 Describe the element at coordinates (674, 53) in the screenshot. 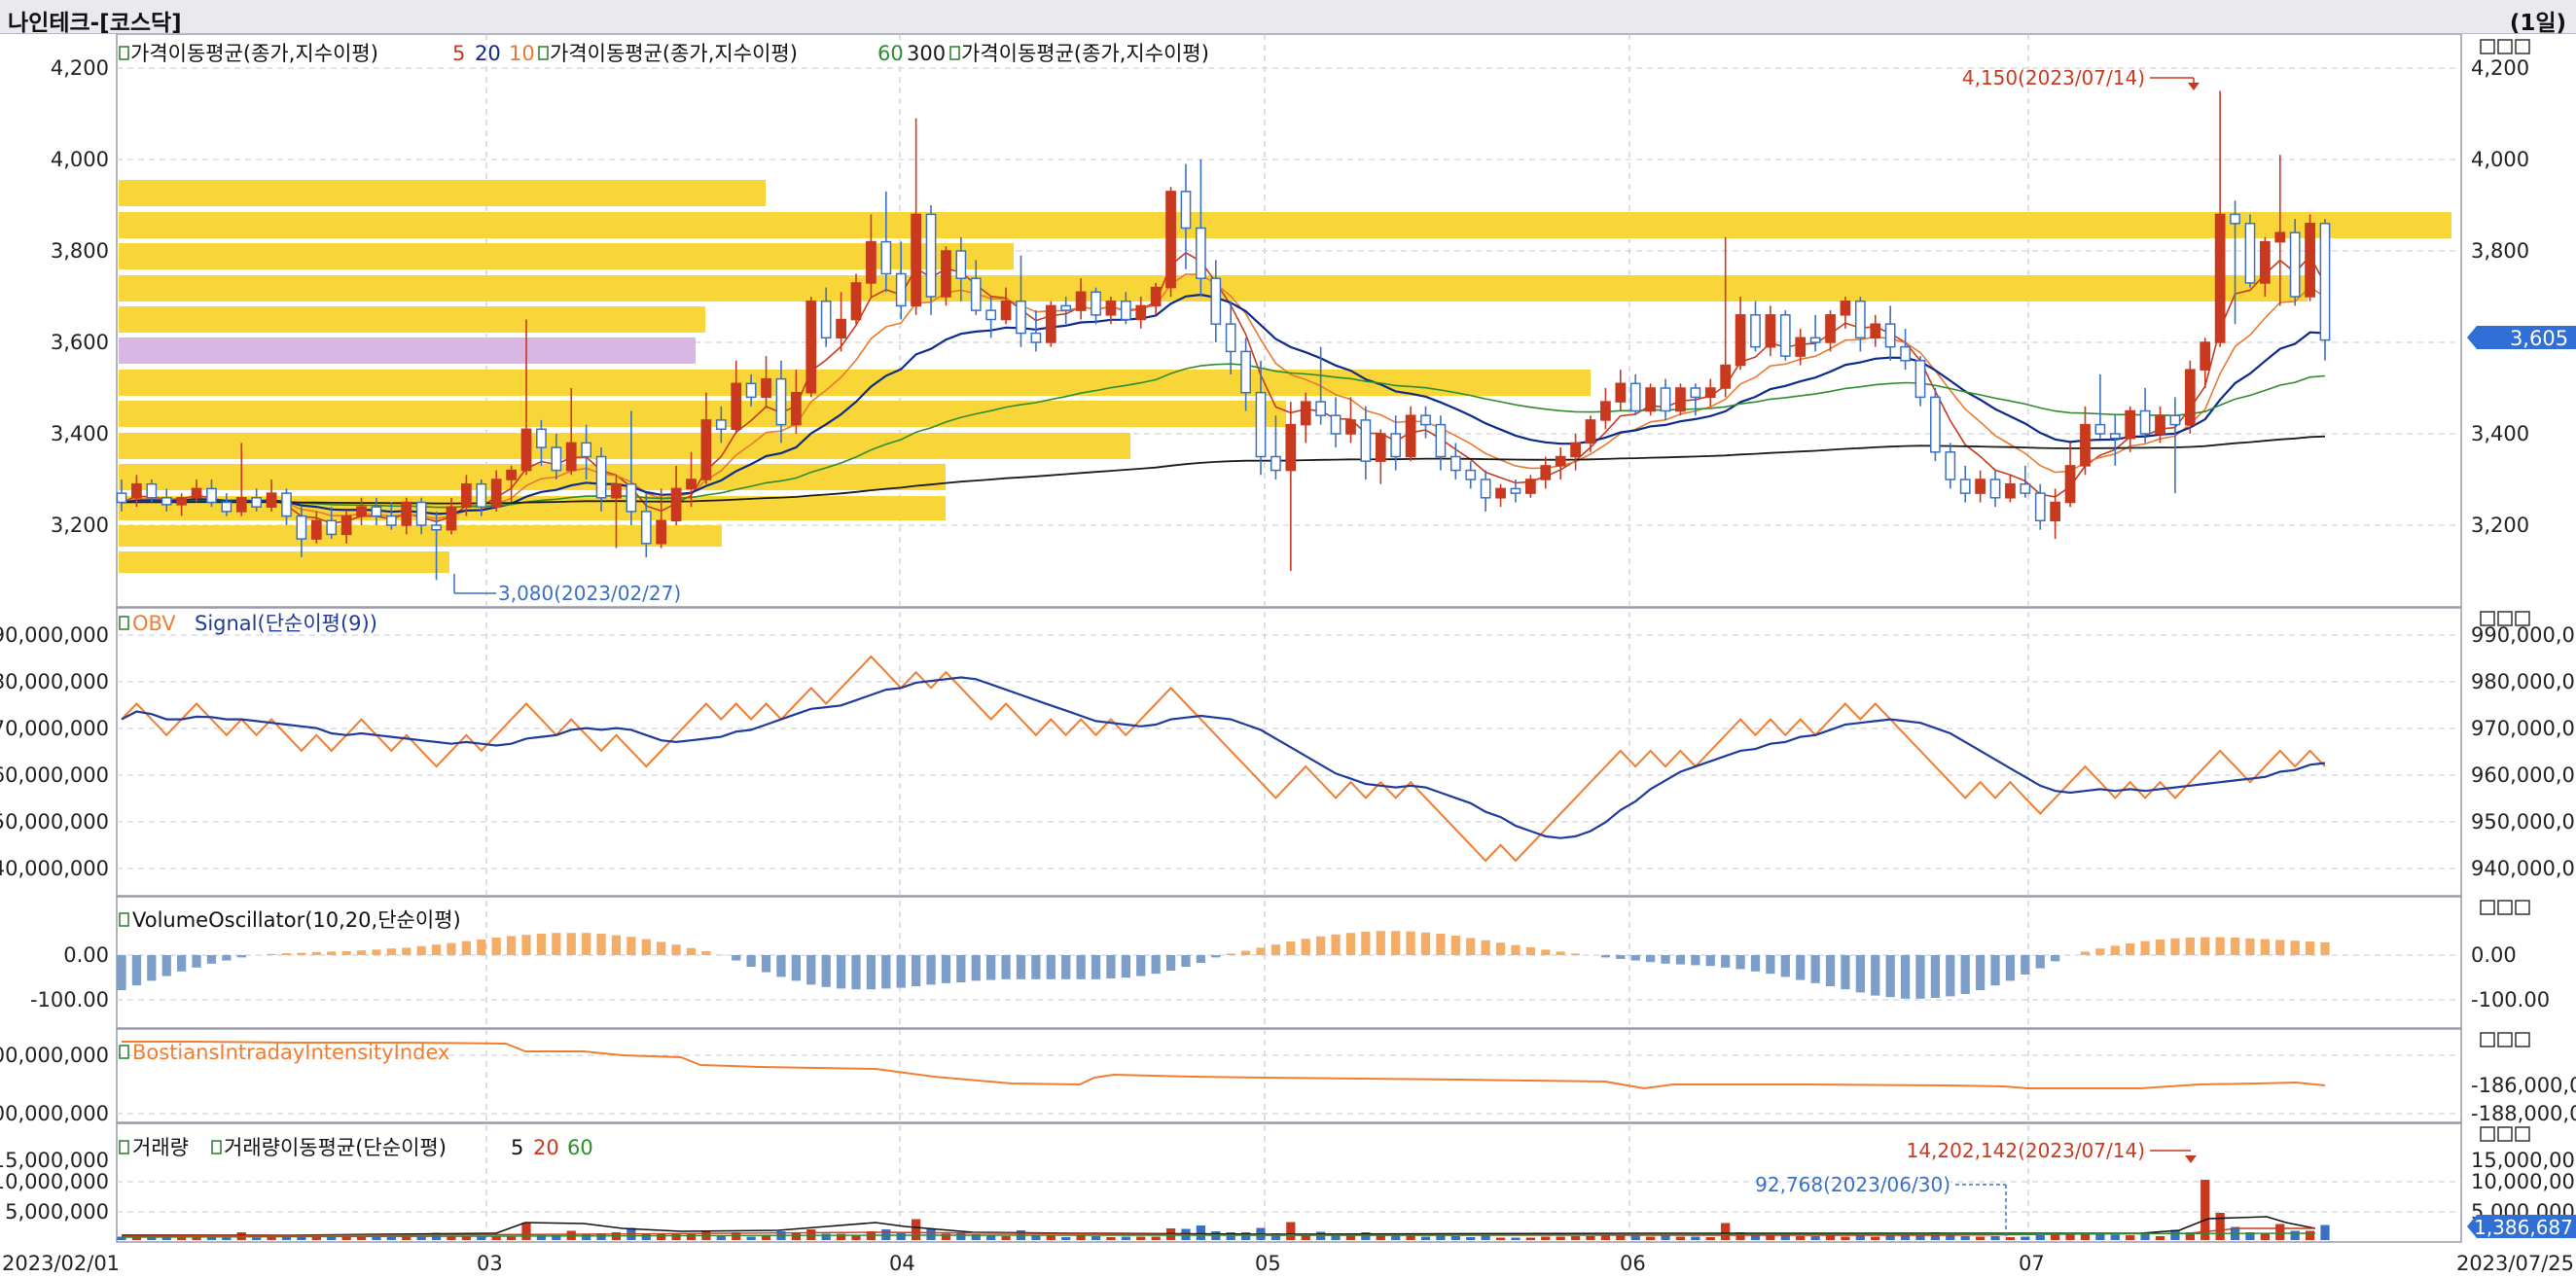

I see `svg-text: 가격이동평균(종가,지수이평)` at that location.